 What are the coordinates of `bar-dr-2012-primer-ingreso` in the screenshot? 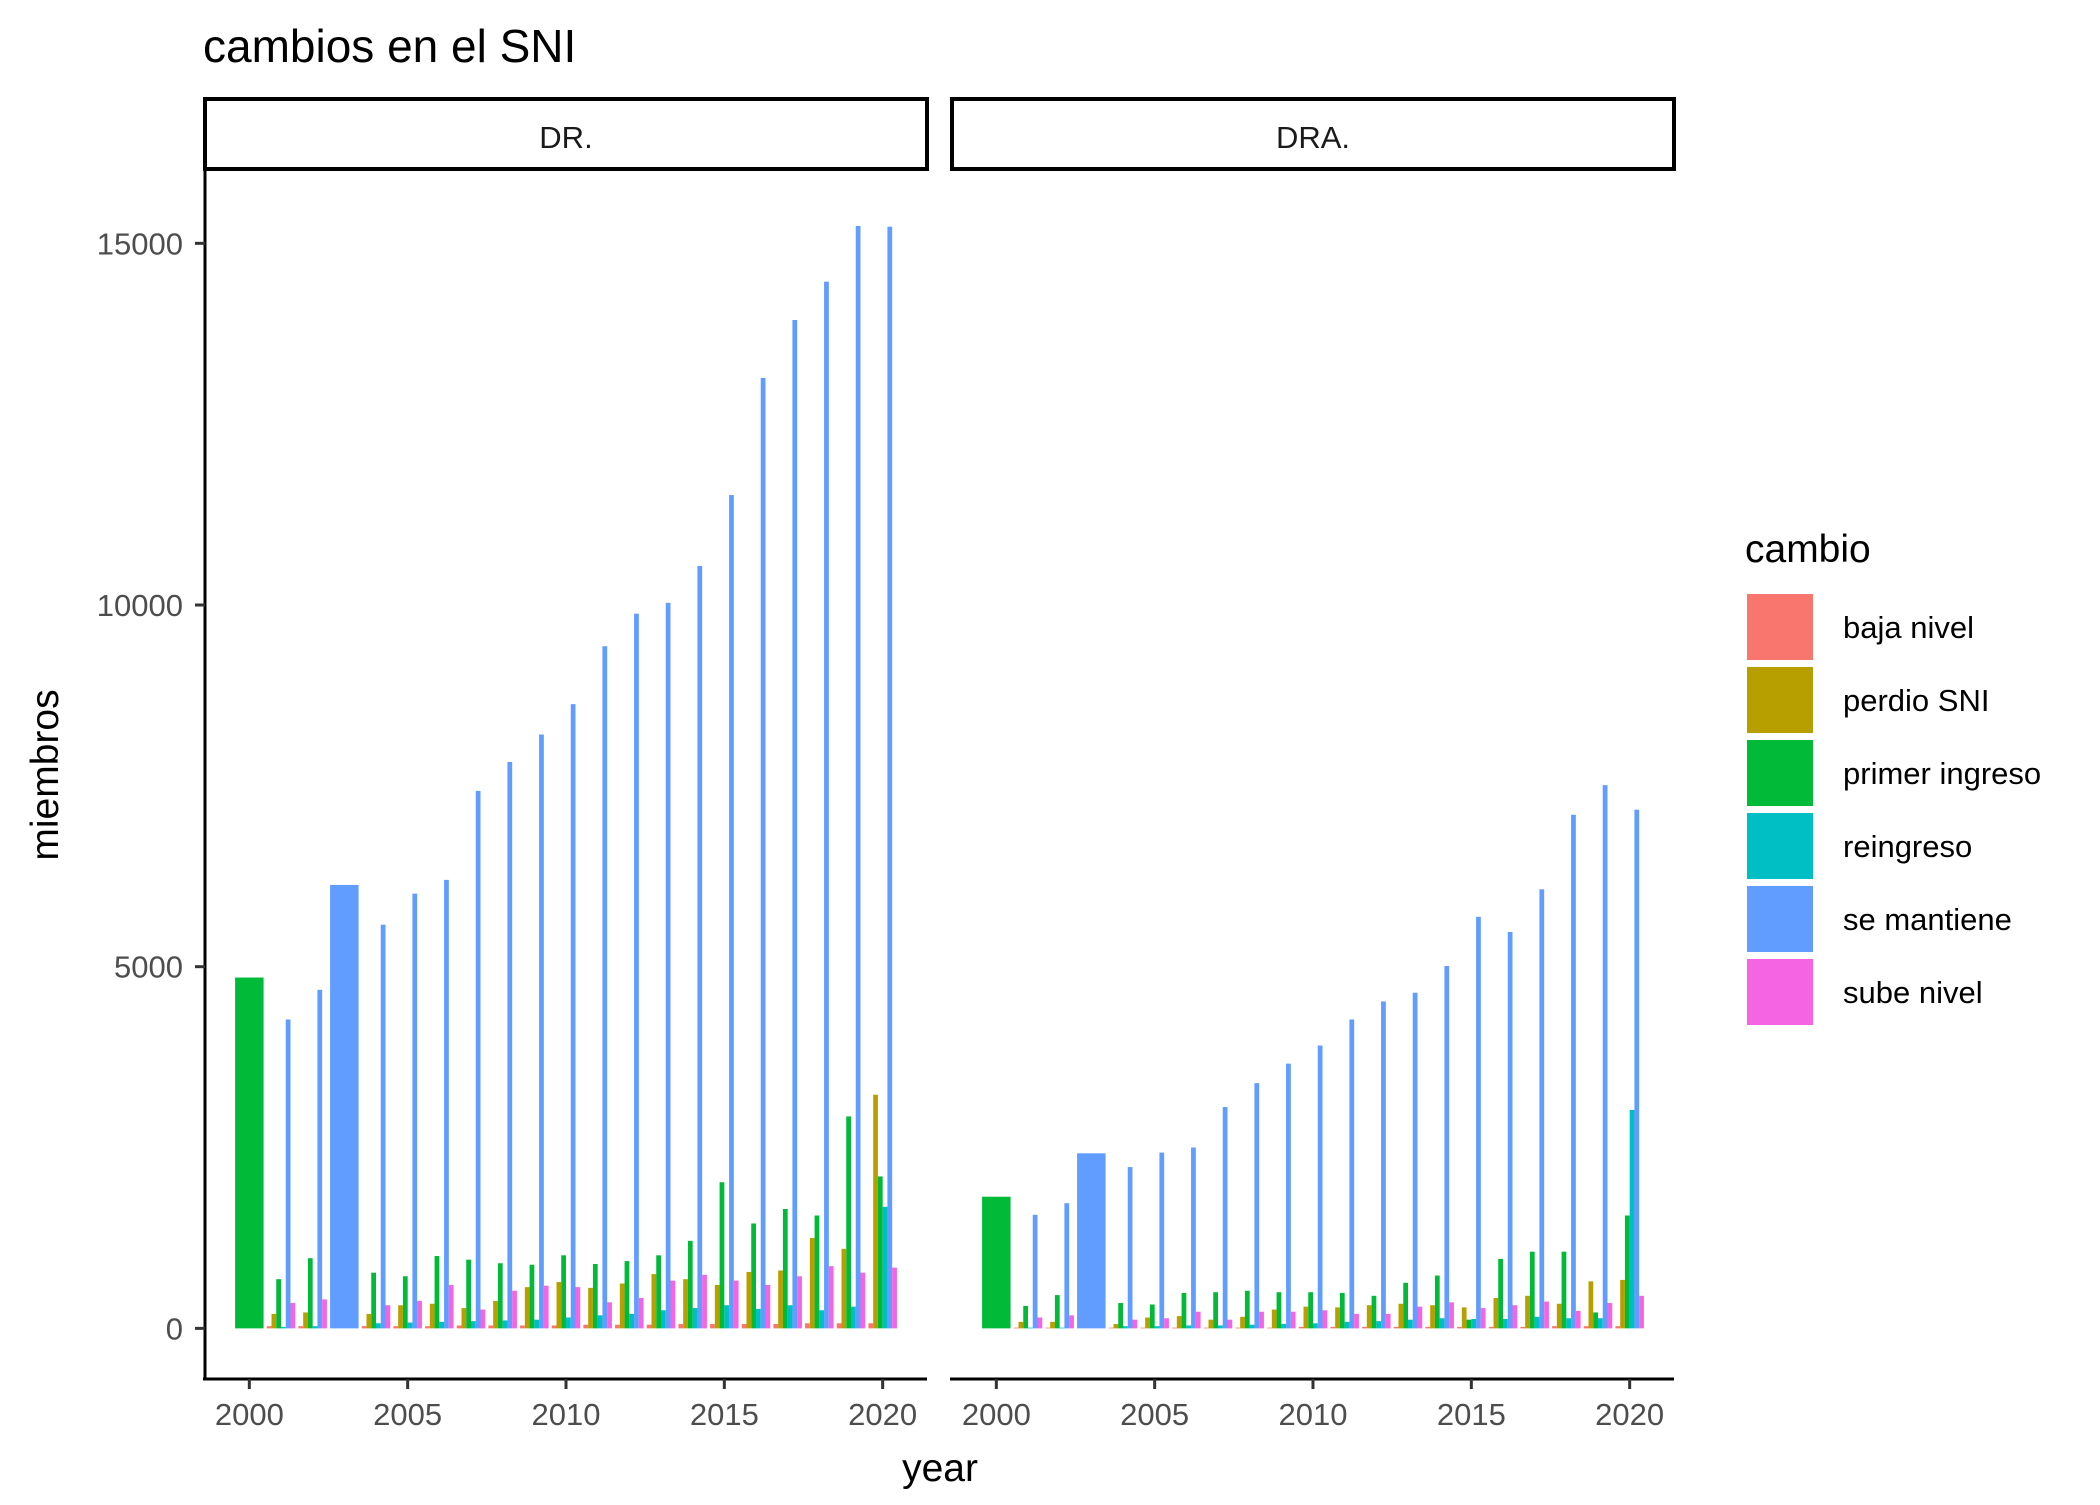 It's located at (627, 1295).